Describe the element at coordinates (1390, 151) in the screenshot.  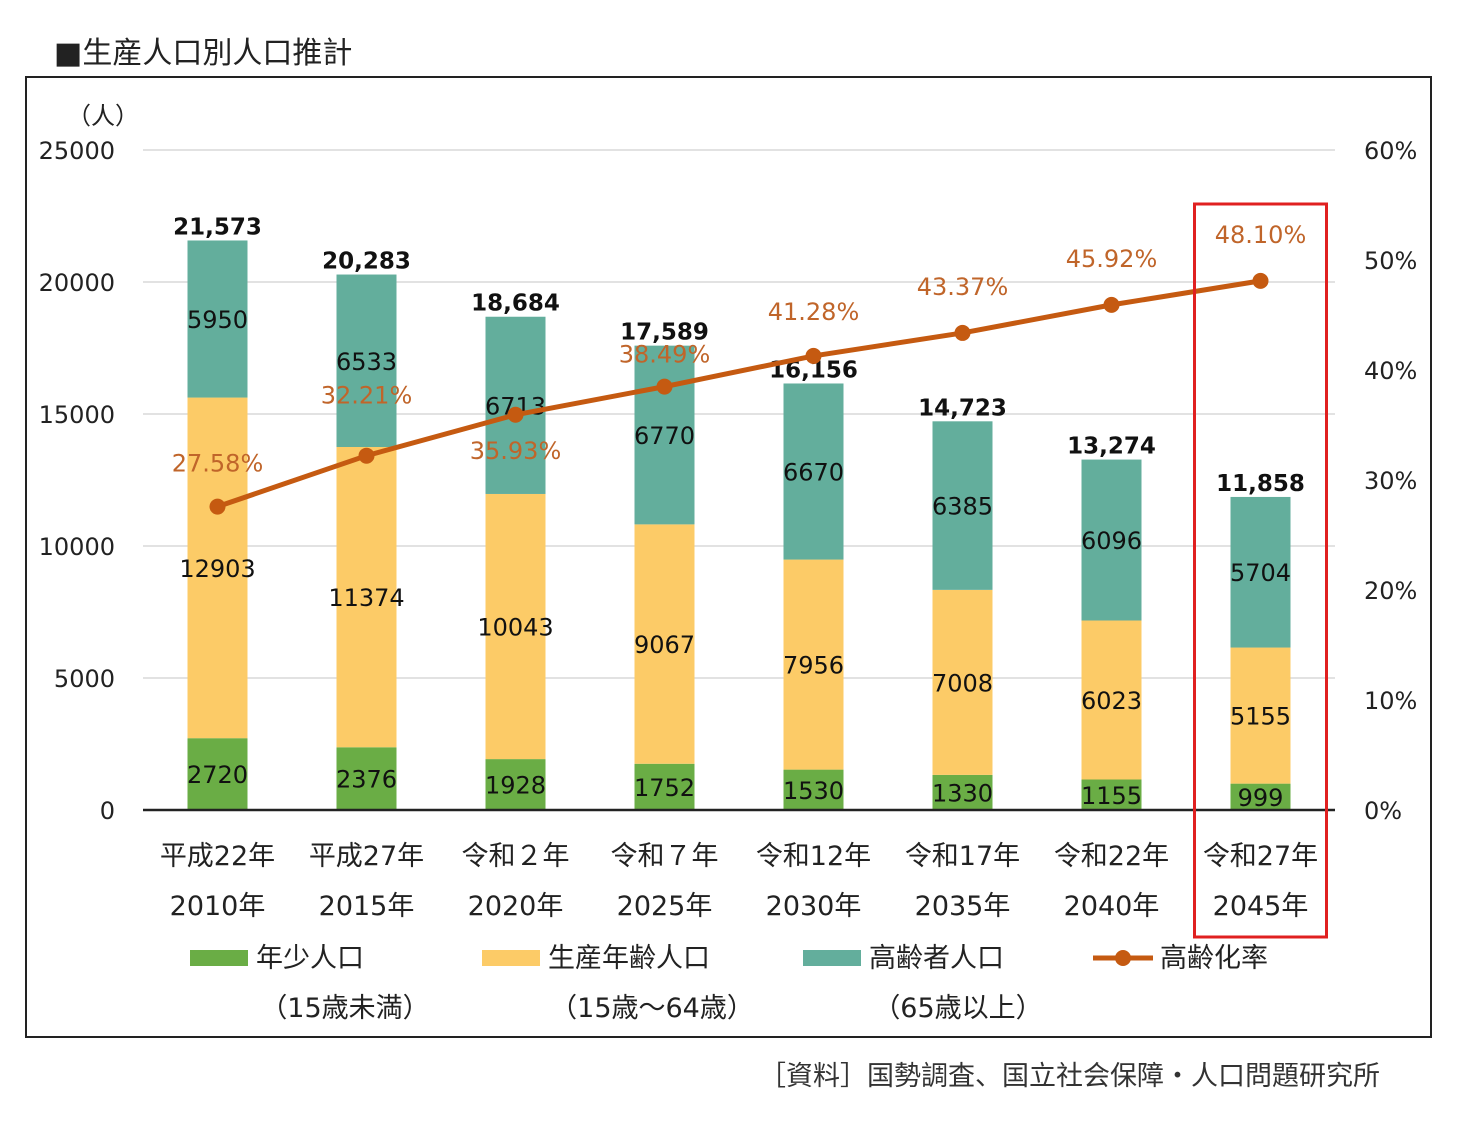
I see `y2-tick-label: 60%` at that location.